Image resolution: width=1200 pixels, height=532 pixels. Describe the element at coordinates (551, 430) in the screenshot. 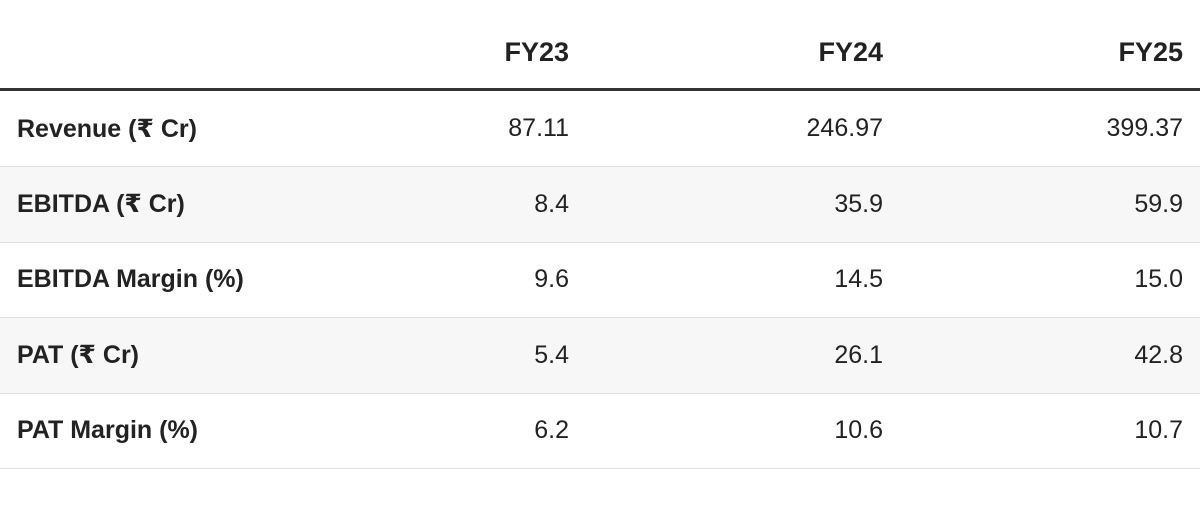

I see `value-cell: 6.2` at that location.